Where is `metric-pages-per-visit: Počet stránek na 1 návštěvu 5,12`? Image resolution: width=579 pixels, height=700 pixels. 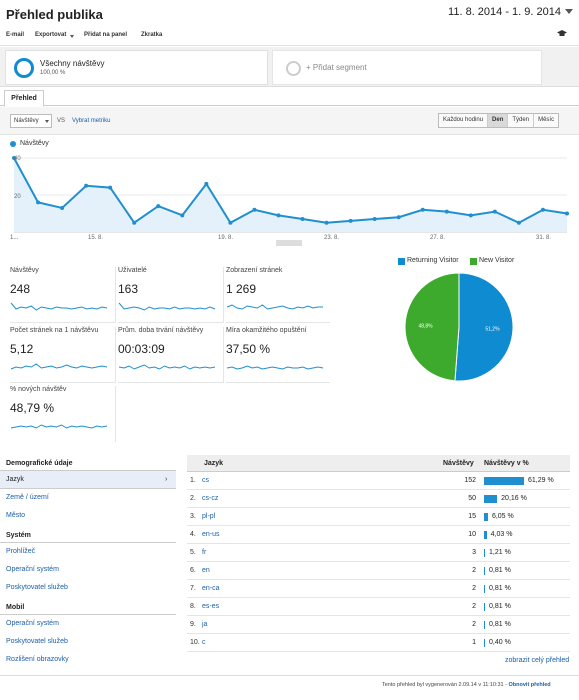 metric-pages-per-visit: Počet stránek na 1 návštěvu 5,12 is located at coordinates (63, 355).